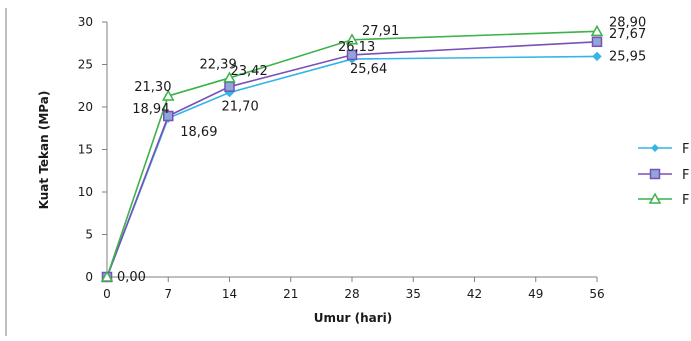  I want to click on data-label: 21,70, so click(240, 107).